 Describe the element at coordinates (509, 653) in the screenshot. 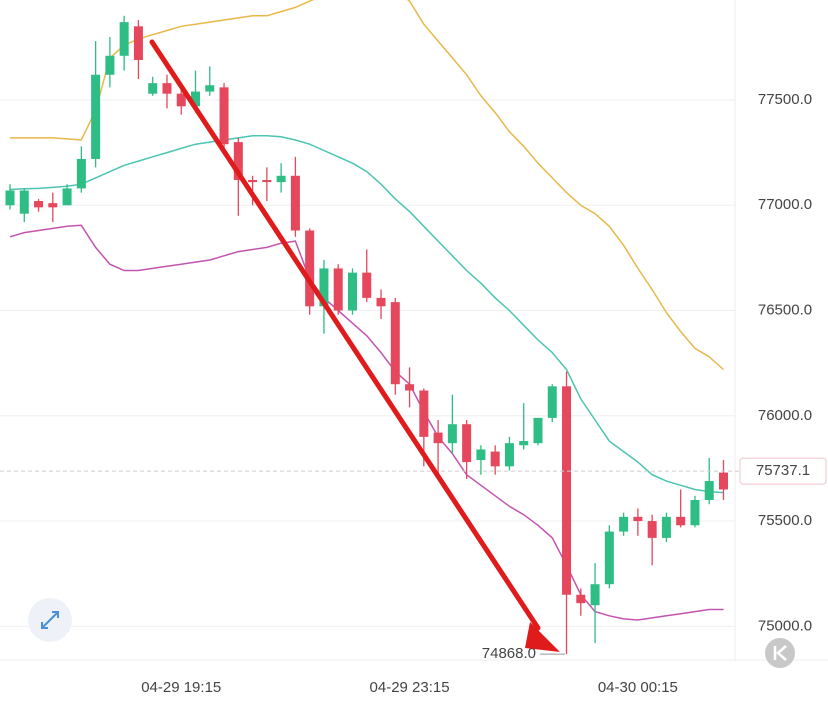

I see `low-annotation-label: 74868.0` at that location.